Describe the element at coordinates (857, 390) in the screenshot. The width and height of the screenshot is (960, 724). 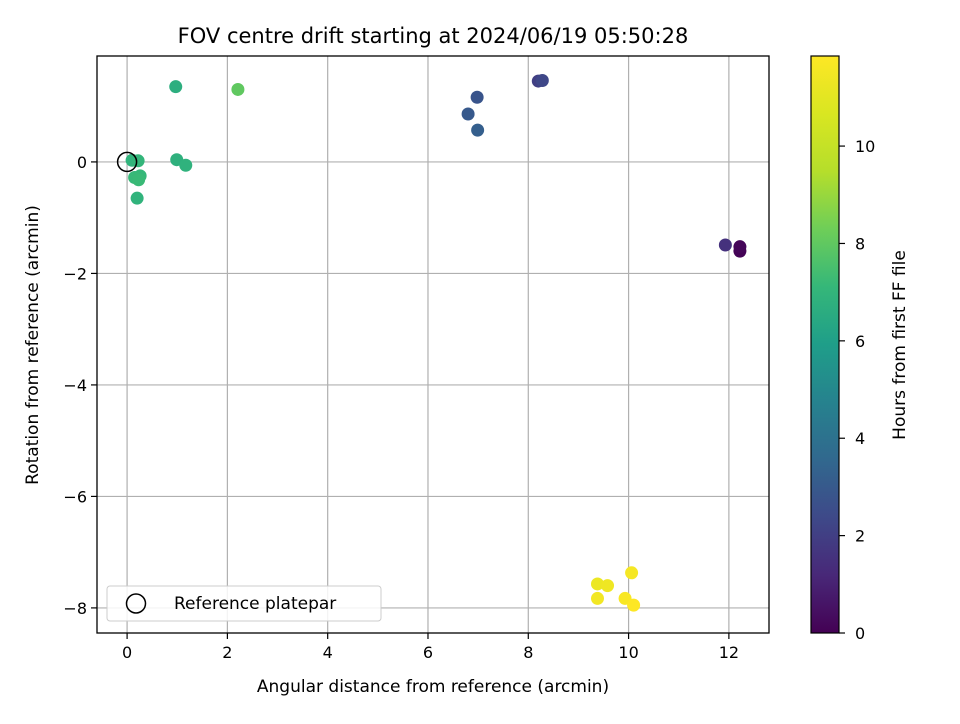
I see `colorbar-ticks: 0 2 4 6 8 10` at that location.